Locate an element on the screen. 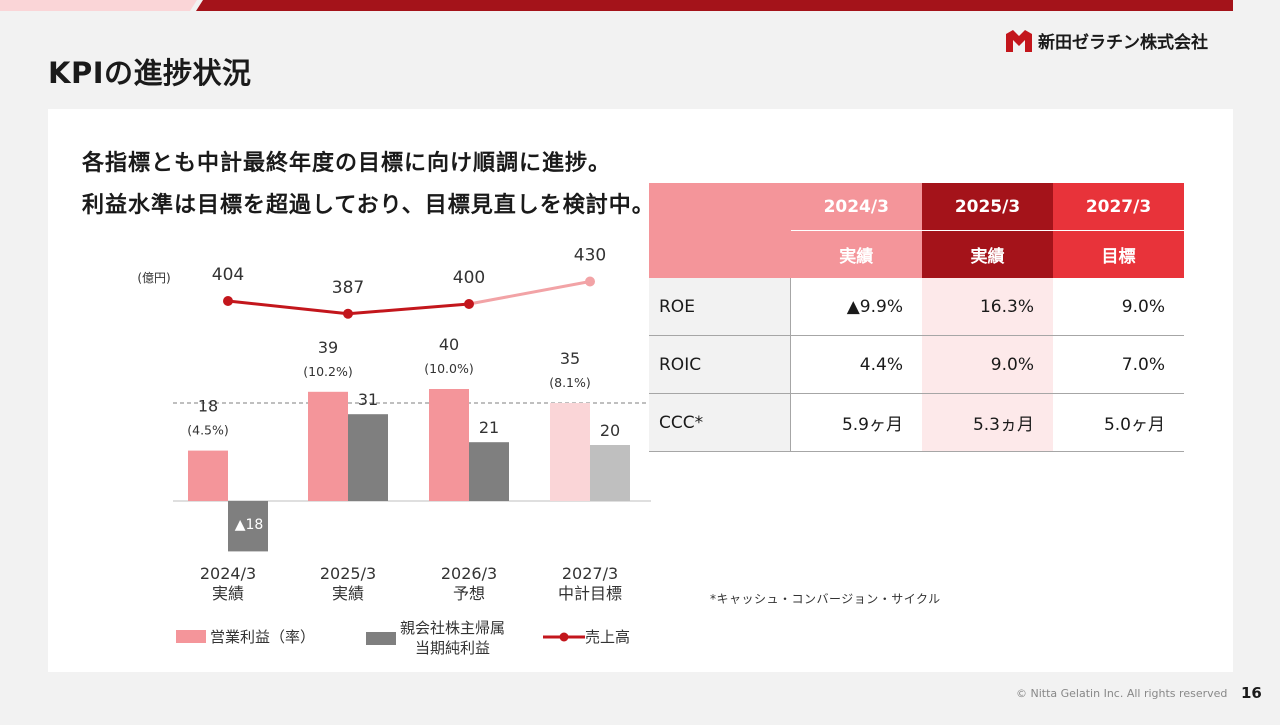 The height and width of the screenshot is (725, 1280). legend-sales: 売上高 is located at coordinates (586, 636).